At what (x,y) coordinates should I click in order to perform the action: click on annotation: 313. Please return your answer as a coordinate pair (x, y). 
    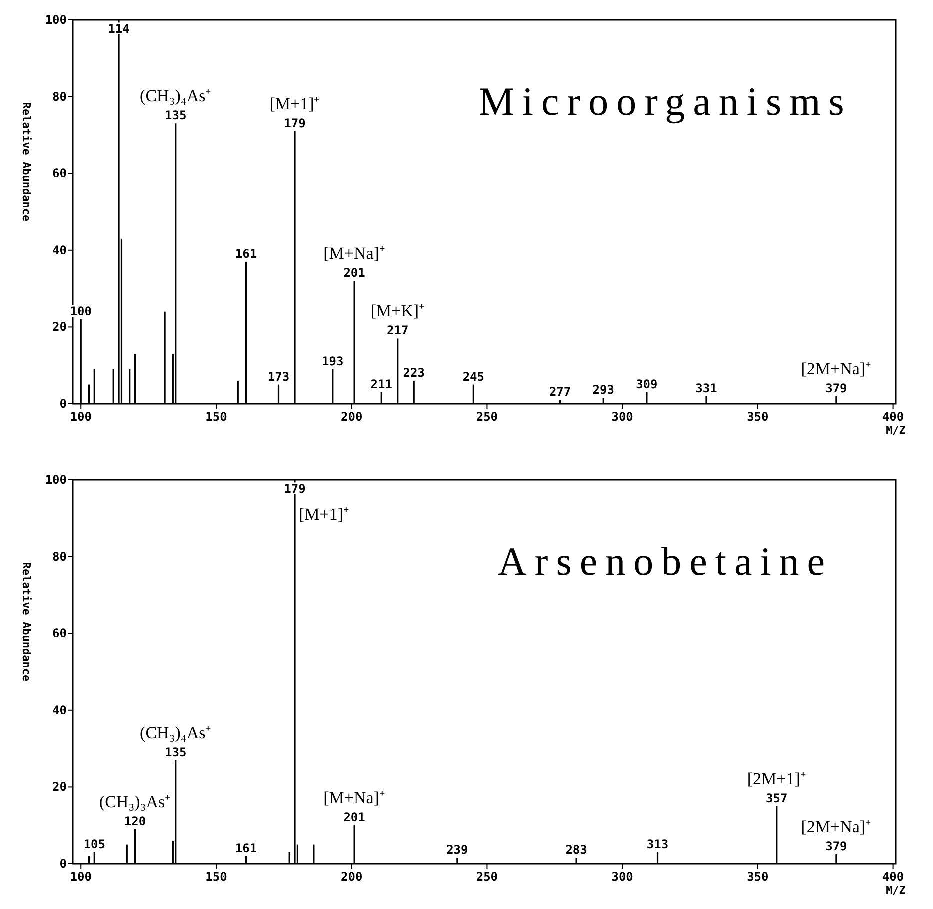
    Looking at the image, I should click on (657, 844).